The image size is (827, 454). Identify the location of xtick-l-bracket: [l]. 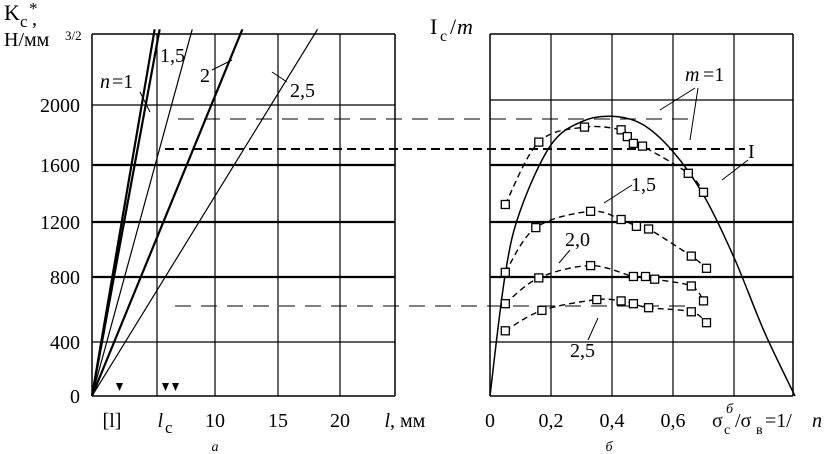
(112, 421).